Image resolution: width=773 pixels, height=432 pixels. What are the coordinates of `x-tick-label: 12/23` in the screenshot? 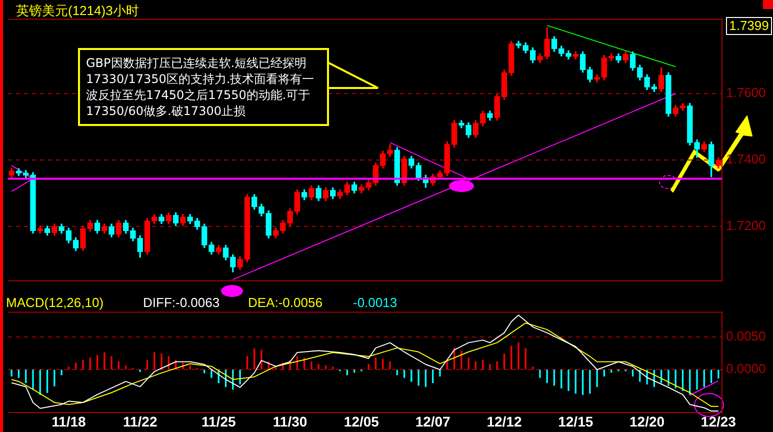 It's located at (718, 421).